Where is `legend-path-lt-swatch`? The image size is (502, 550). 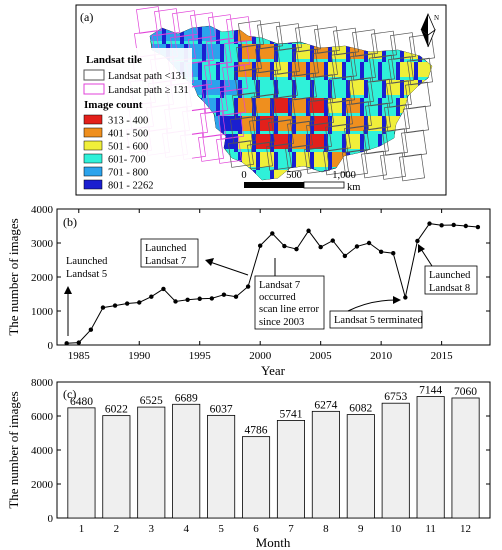 legend-path-lt-swatch is located at coordinates (94, 75).